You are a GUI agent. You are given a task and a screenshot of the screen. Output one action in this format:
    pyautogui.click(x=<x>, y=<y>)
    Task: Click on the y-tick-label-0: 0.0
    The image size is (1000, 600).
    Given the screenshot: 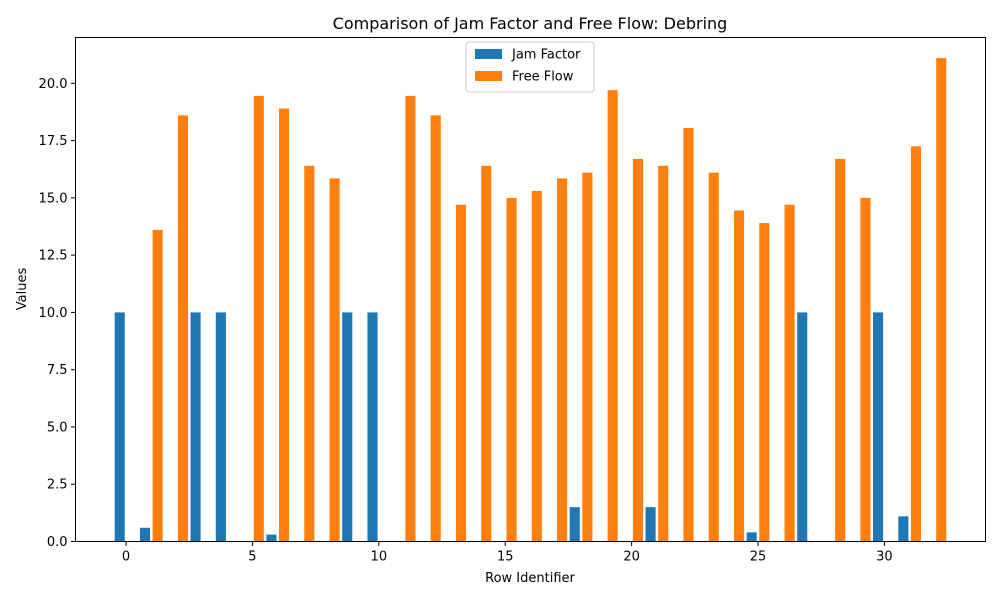 What is the action you would take?
    pyautogui.click(x=57, y=542)
    